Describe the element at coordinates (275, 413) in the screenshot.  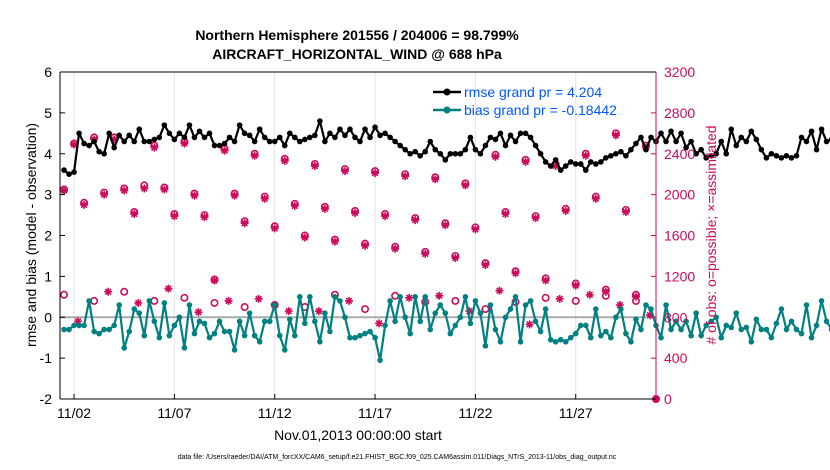
I see `x-tick-label: 11/12` at that location.